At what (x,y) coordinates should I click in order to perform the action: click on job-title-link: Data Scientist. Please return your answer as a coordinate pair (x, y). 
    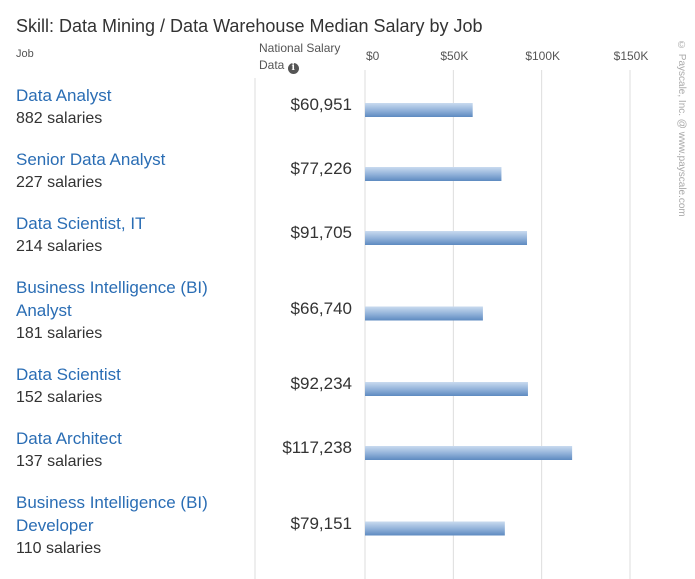
    Looking at the image, I should click on (68, 374).